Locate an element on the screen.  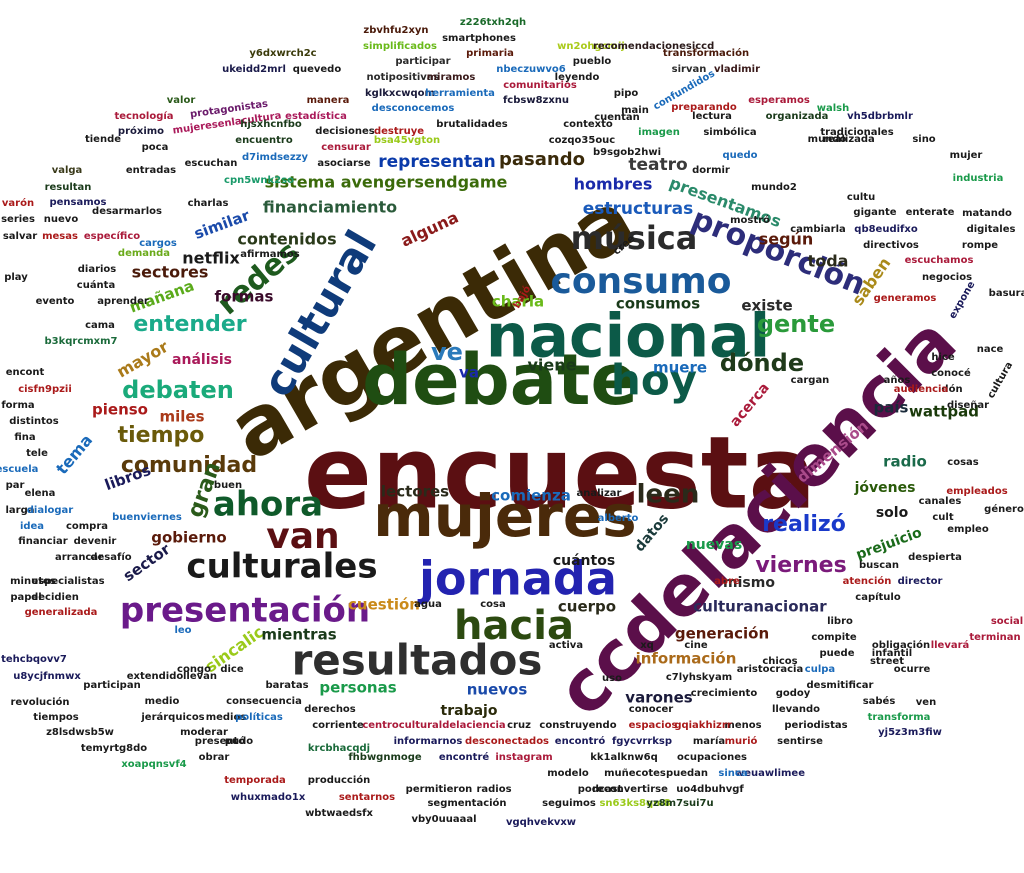
word-cloud-term: tecnología is located at coordinates (143, 116).